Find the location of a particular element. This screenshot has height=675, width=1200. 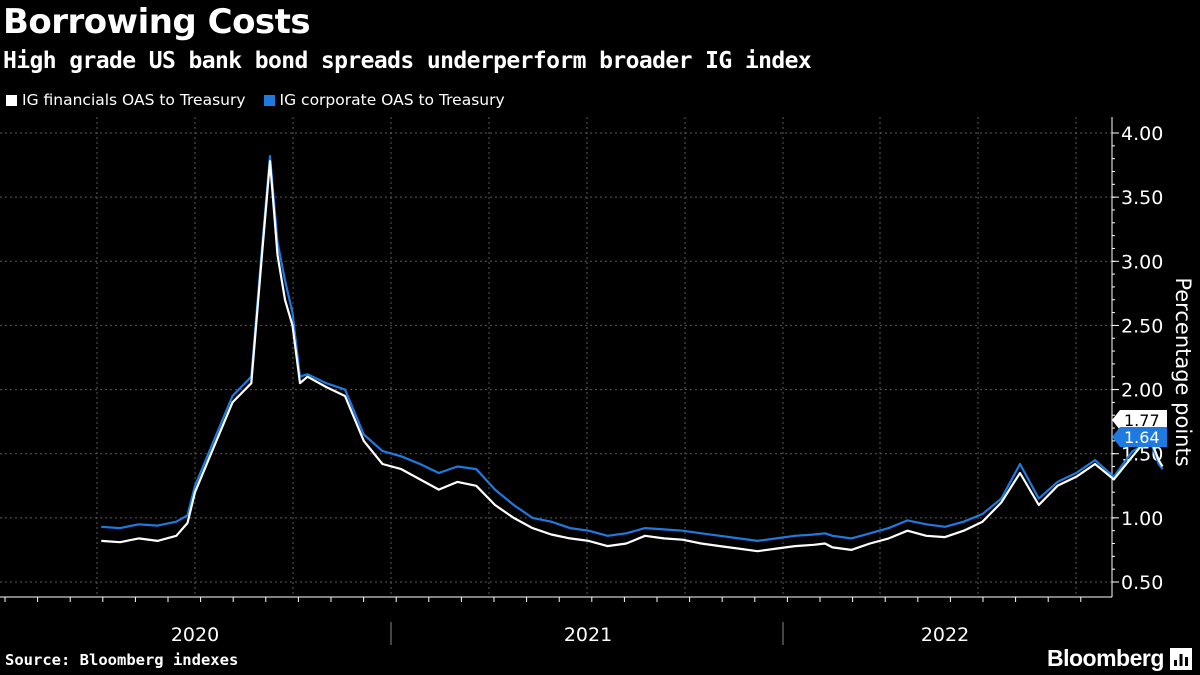

end-label-financials-box is located at coordinates (1139, 420).